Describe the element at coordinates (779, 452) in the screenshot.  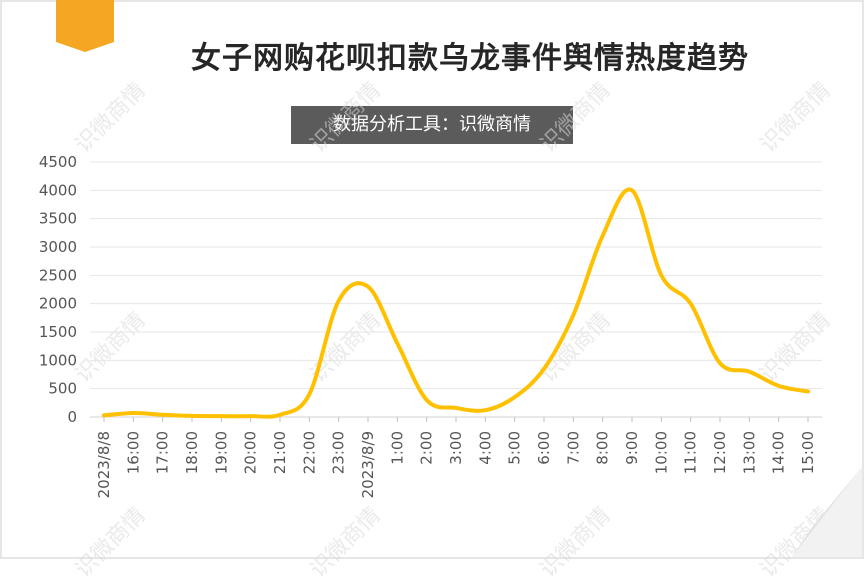
I see `x-tick-label: 14:00` at that location.